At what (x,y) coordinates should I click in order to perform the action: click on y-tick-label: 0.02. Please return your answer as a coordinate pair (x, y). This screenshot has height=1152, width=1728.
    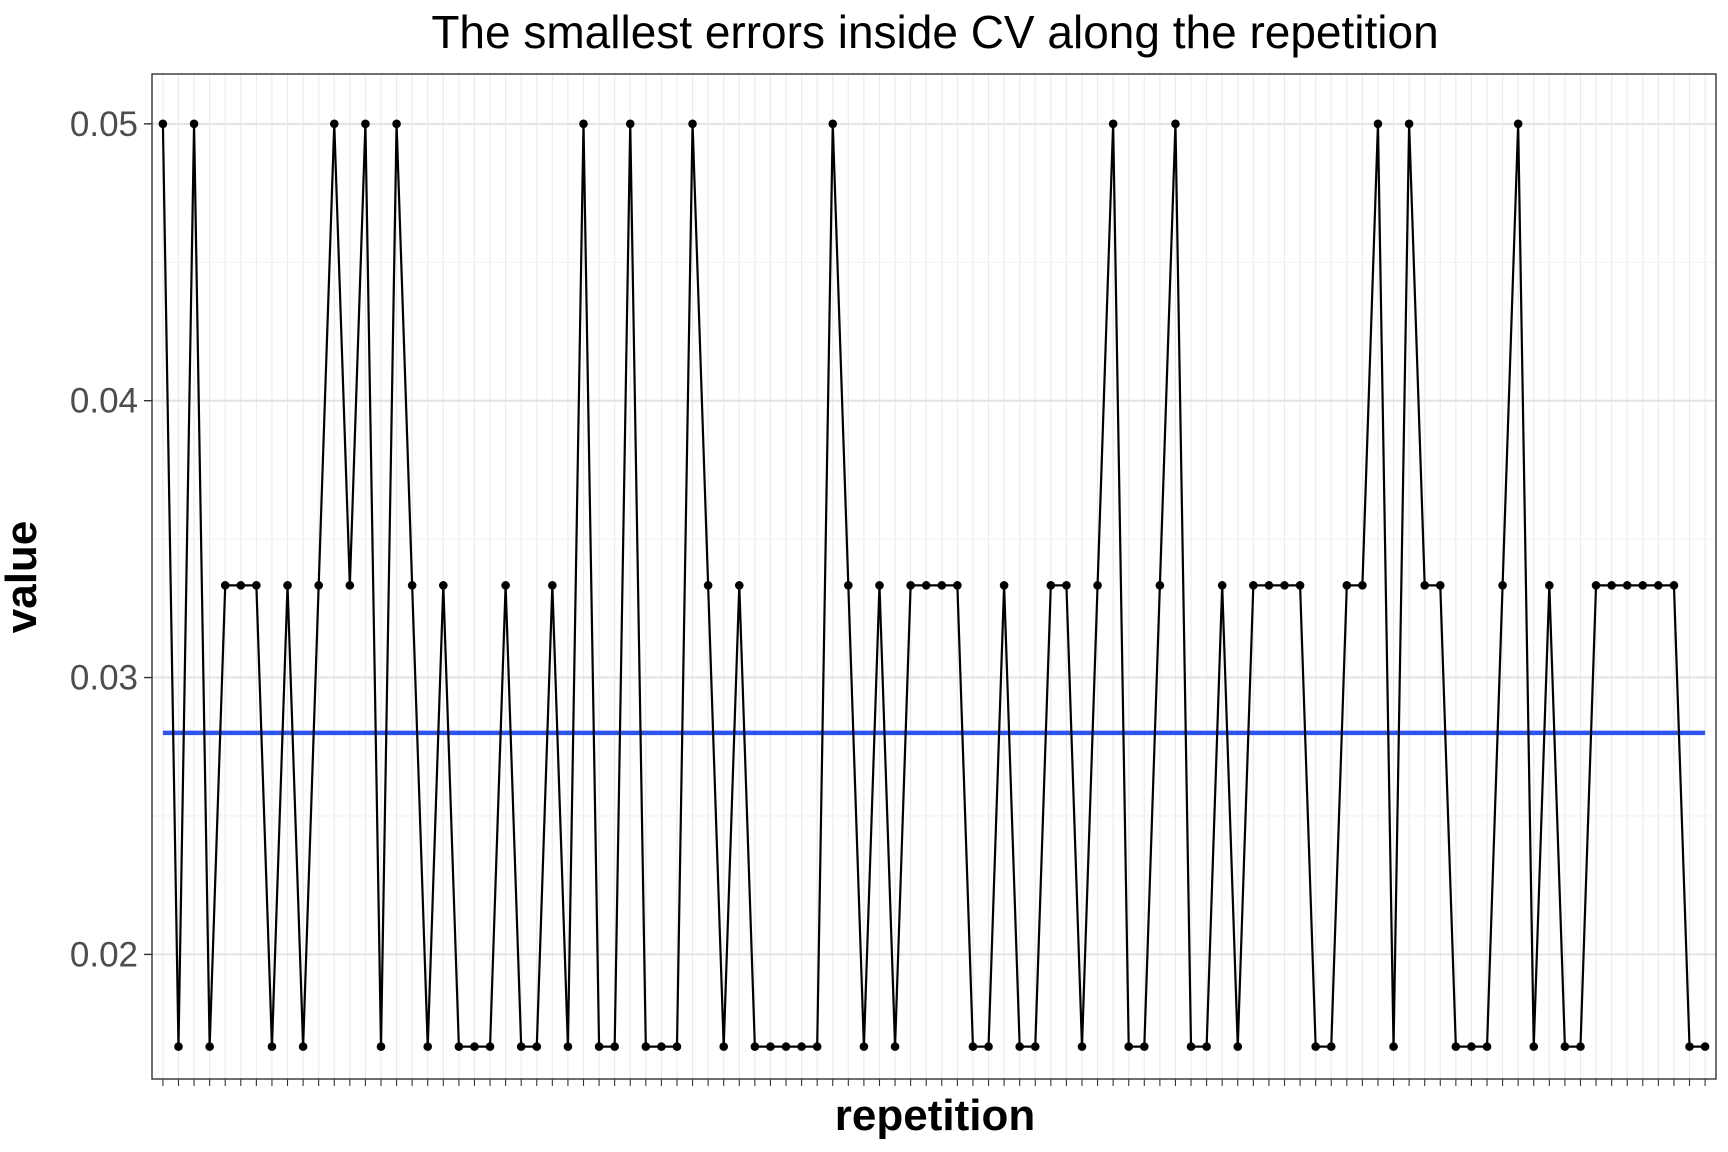
    Looking at the image, I should click on (104, 954).